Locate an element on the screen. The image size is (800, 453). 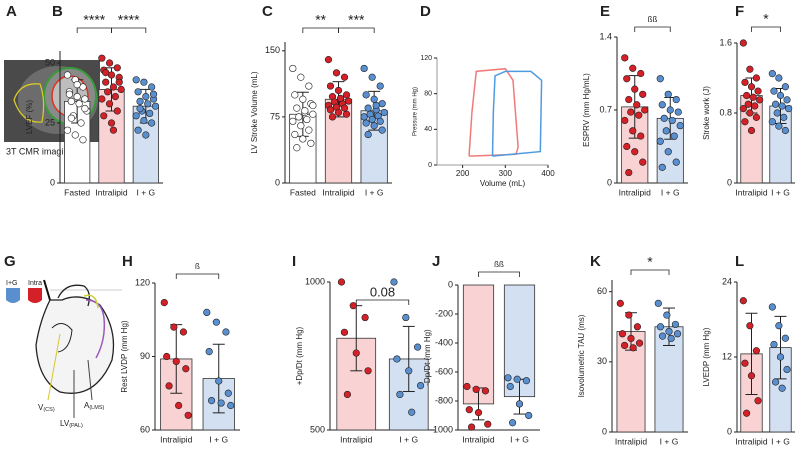
y-tick-label: 120 is located at coordinates (142, 282).